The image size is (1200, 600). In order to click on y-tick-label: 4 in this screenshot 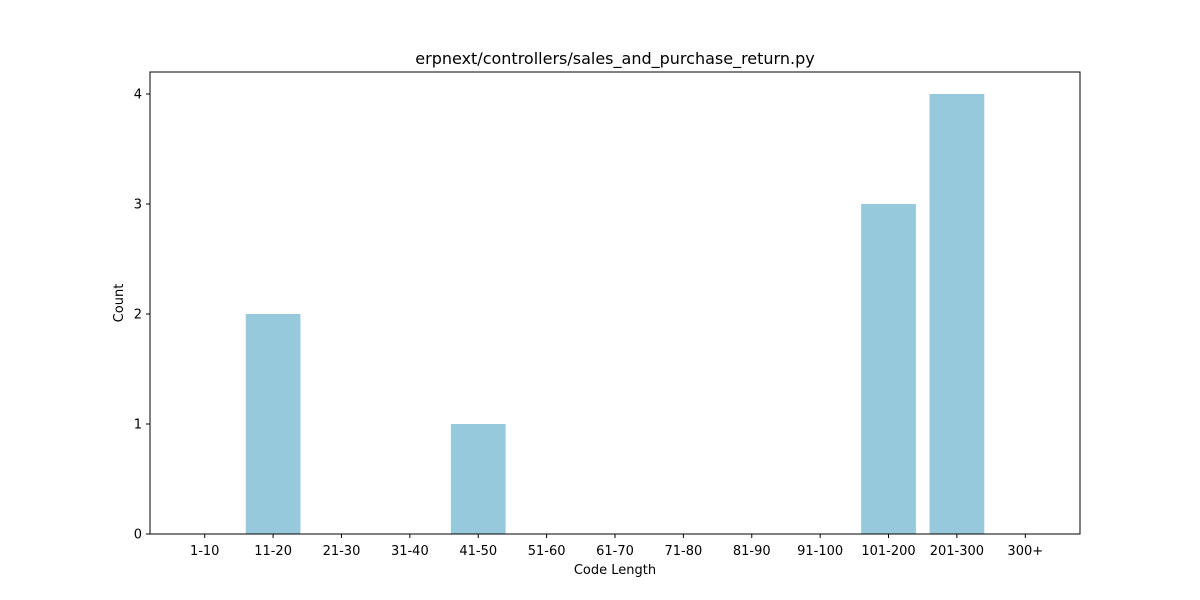, I will do `click(138, 95)`.